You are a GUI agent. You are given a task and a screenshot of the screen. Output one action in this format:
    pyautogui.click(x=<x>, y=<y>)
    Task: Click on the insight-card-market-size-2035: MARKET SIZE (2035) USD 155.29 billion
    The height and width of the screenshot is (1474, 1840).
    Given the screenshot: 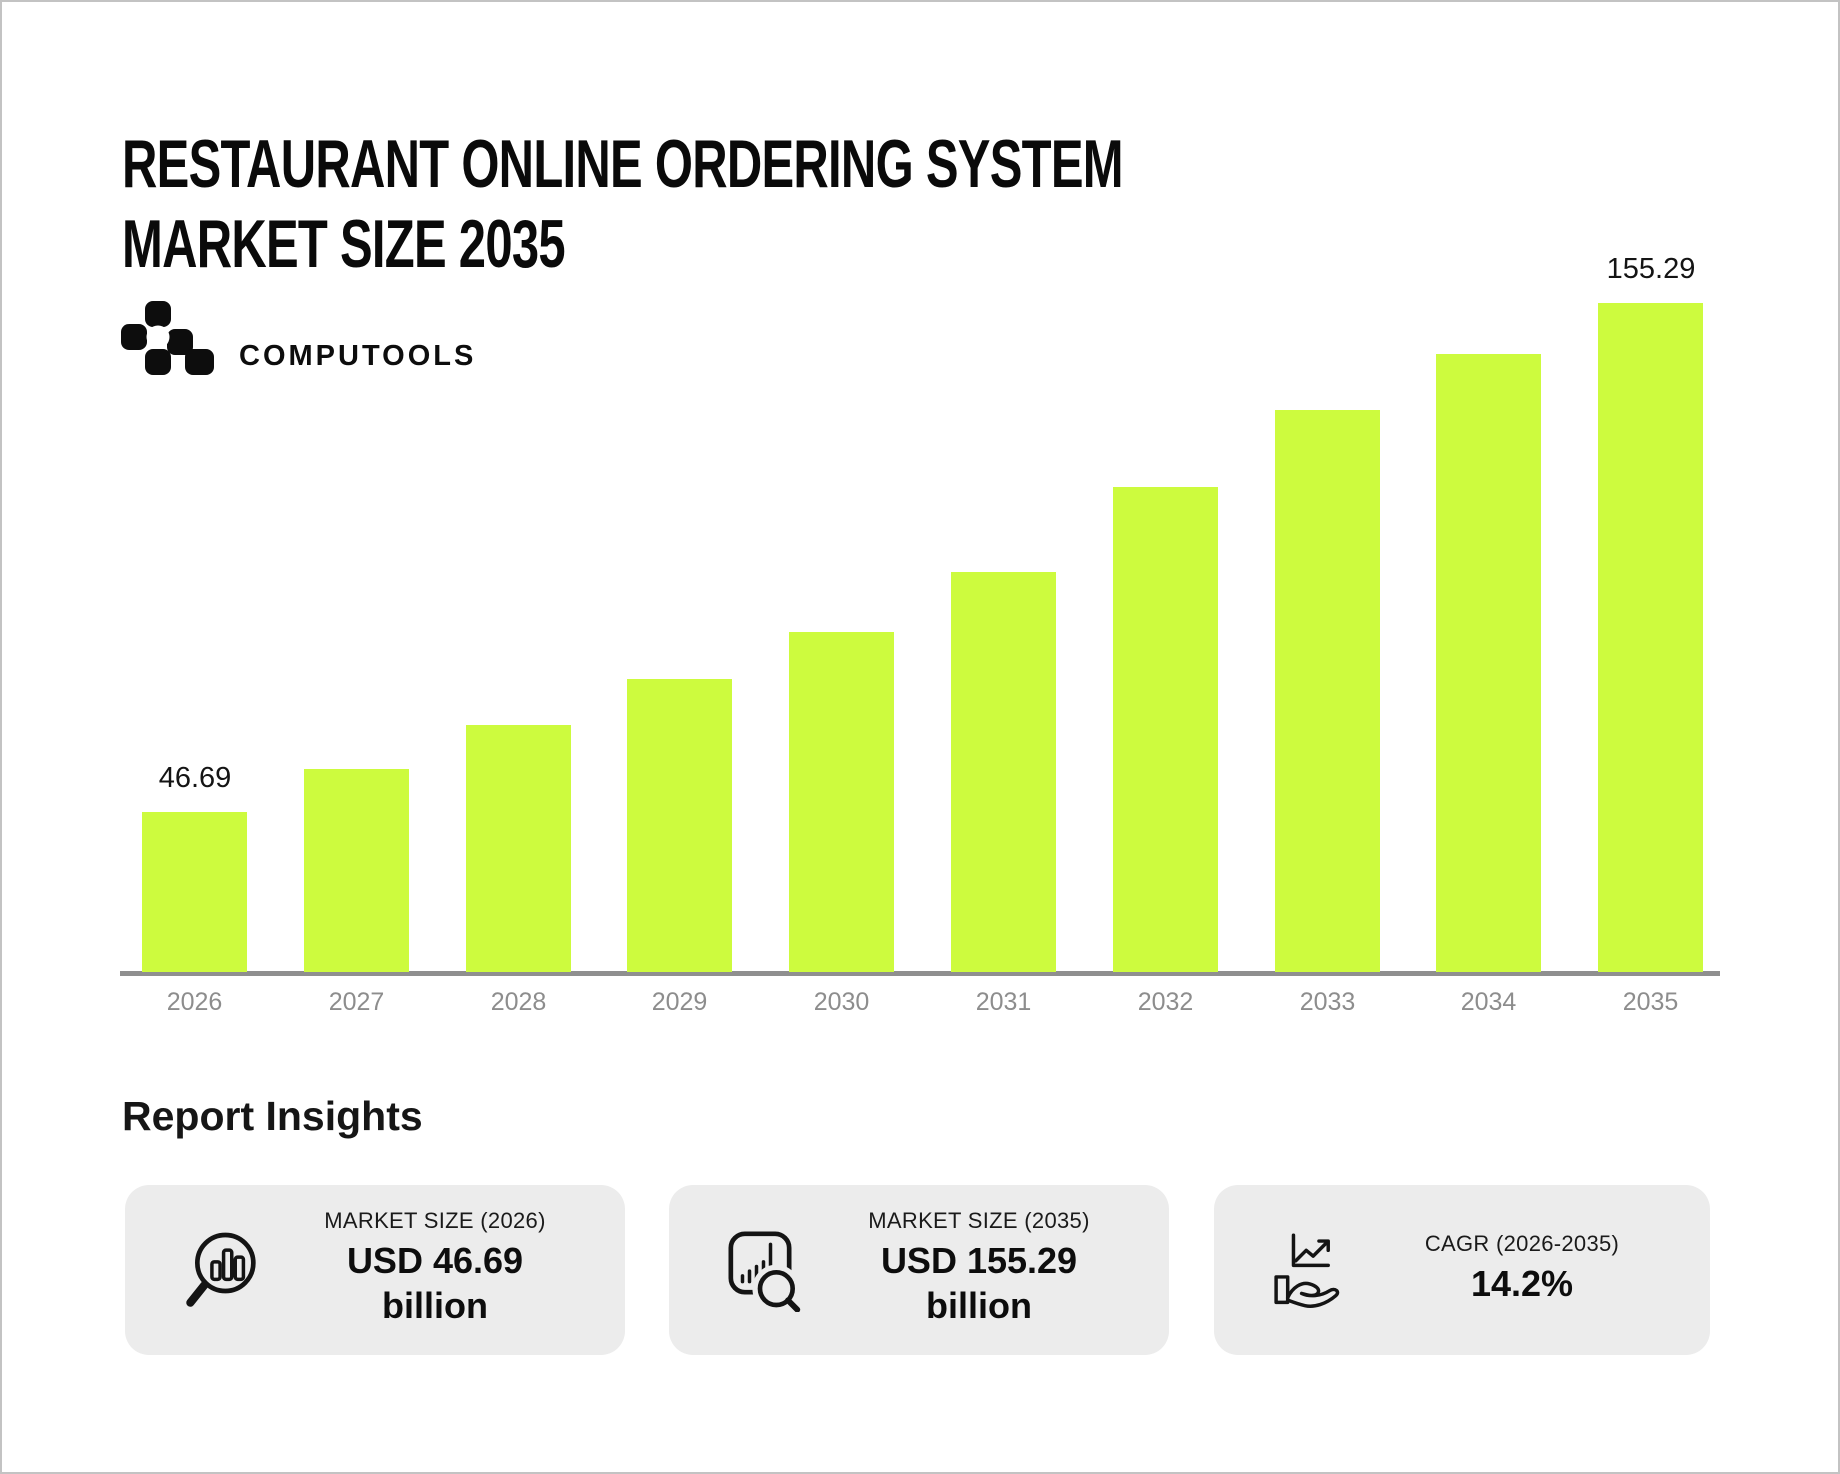 What is the action you would take?
    pyautogui.click(x=919, y=1270)
    